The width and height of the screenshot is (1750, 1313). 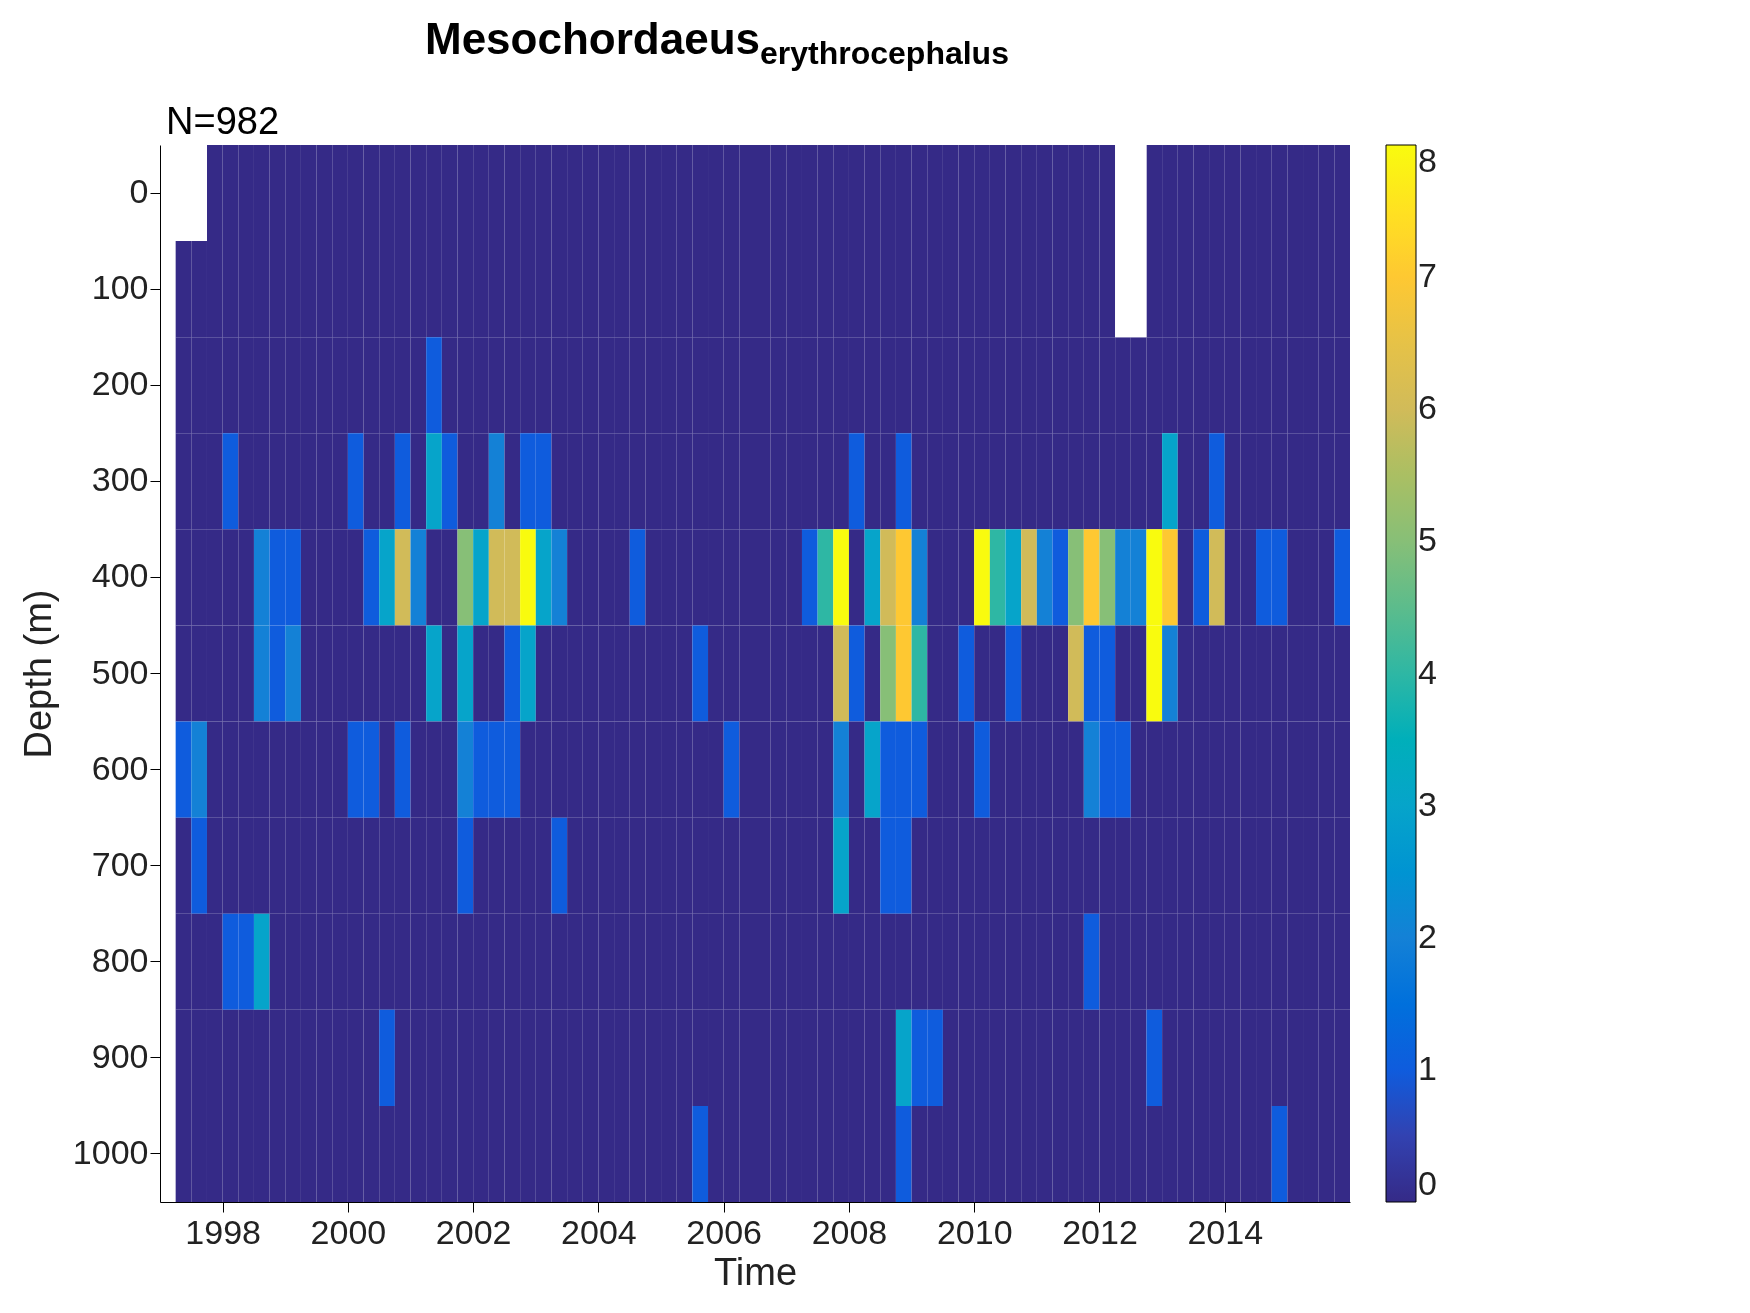 What do you see at coordinates (120, 287) in the screenshot?
I see `y-tick-label: 100` at bounding box center [120, 287].